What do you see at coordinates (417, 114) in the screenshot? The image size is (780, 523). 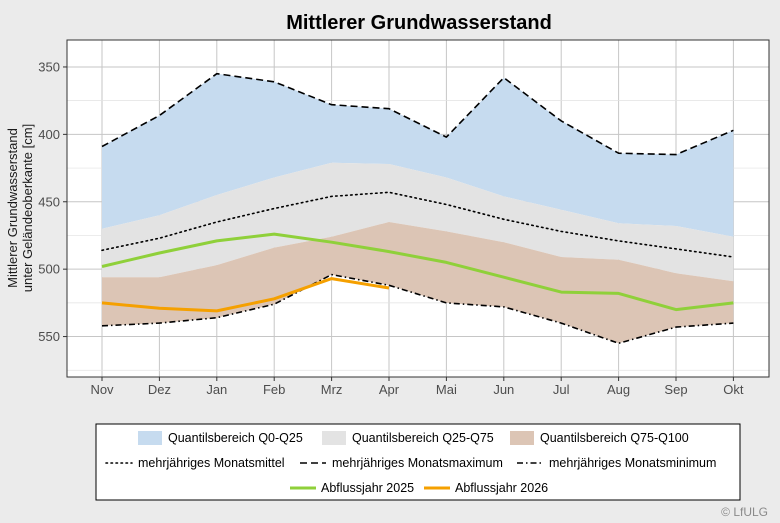 I see `series-line-mehrj-hriges-monatsmaximum` at bounding box center [417, 114].